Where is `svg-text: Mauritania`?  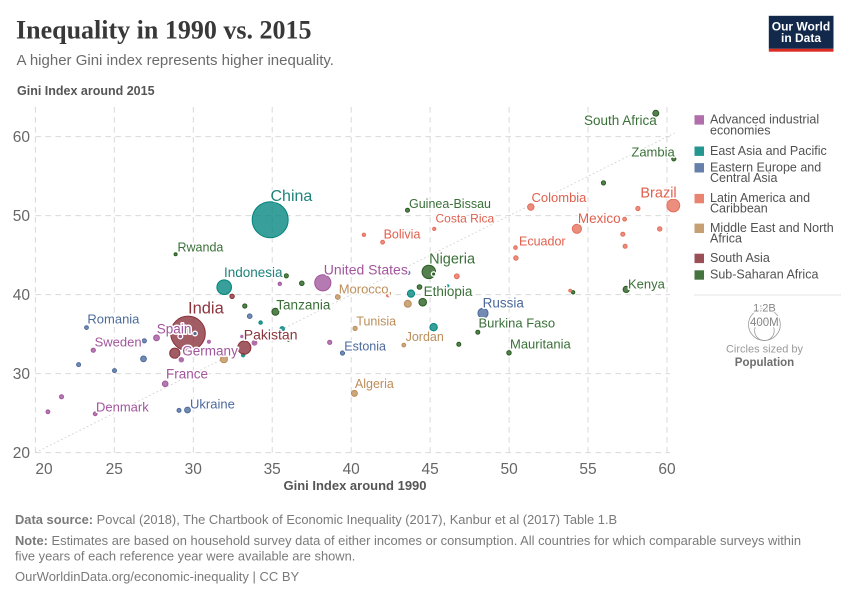
svg-text: Mauritania is located at coordinates (540, 344).